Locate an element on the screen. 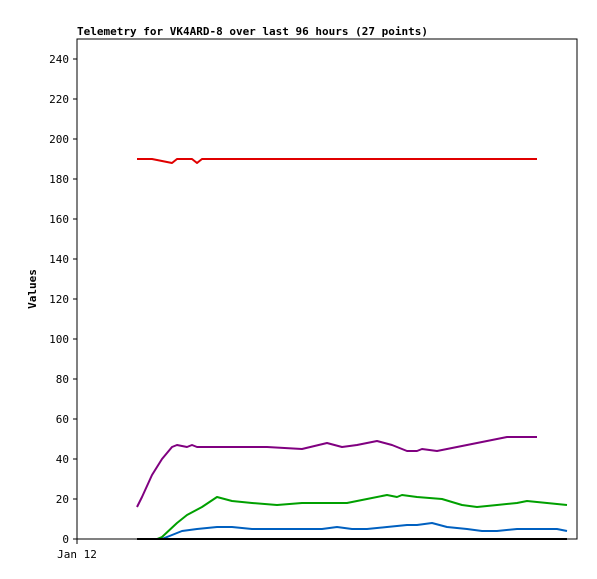  x-tick-label: Jan 12 is located at coordinates (77, 554).